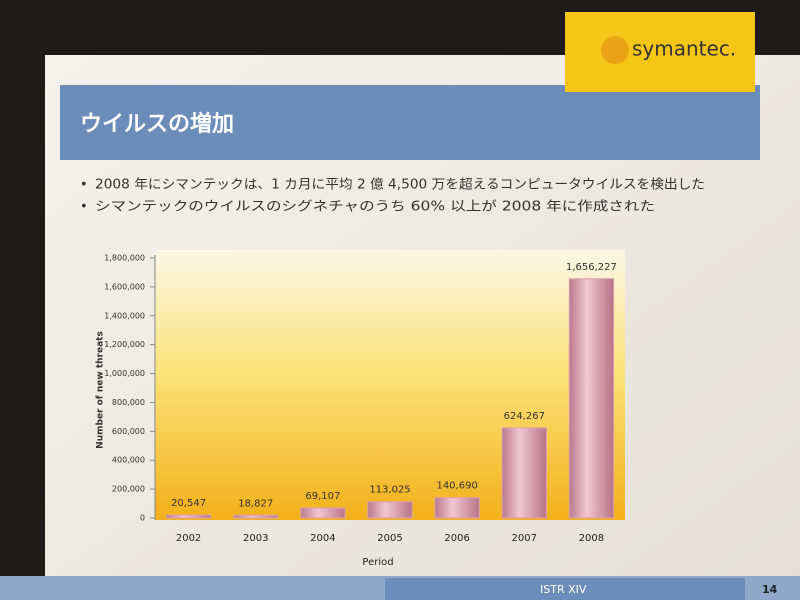 The height and width of the screenshot is (600, 800). What do you see at coordinates (255, 503) in the screenshot?
I see `value-label: 18,827` at bounding box center [255, 503].